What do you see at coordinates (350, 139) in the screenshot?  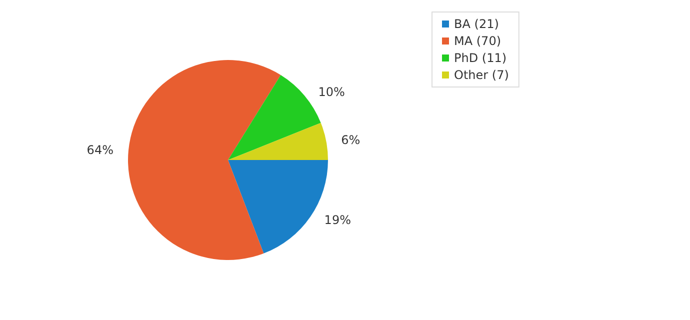 I see `data-label: 6%` at bounding box center [350, 139].